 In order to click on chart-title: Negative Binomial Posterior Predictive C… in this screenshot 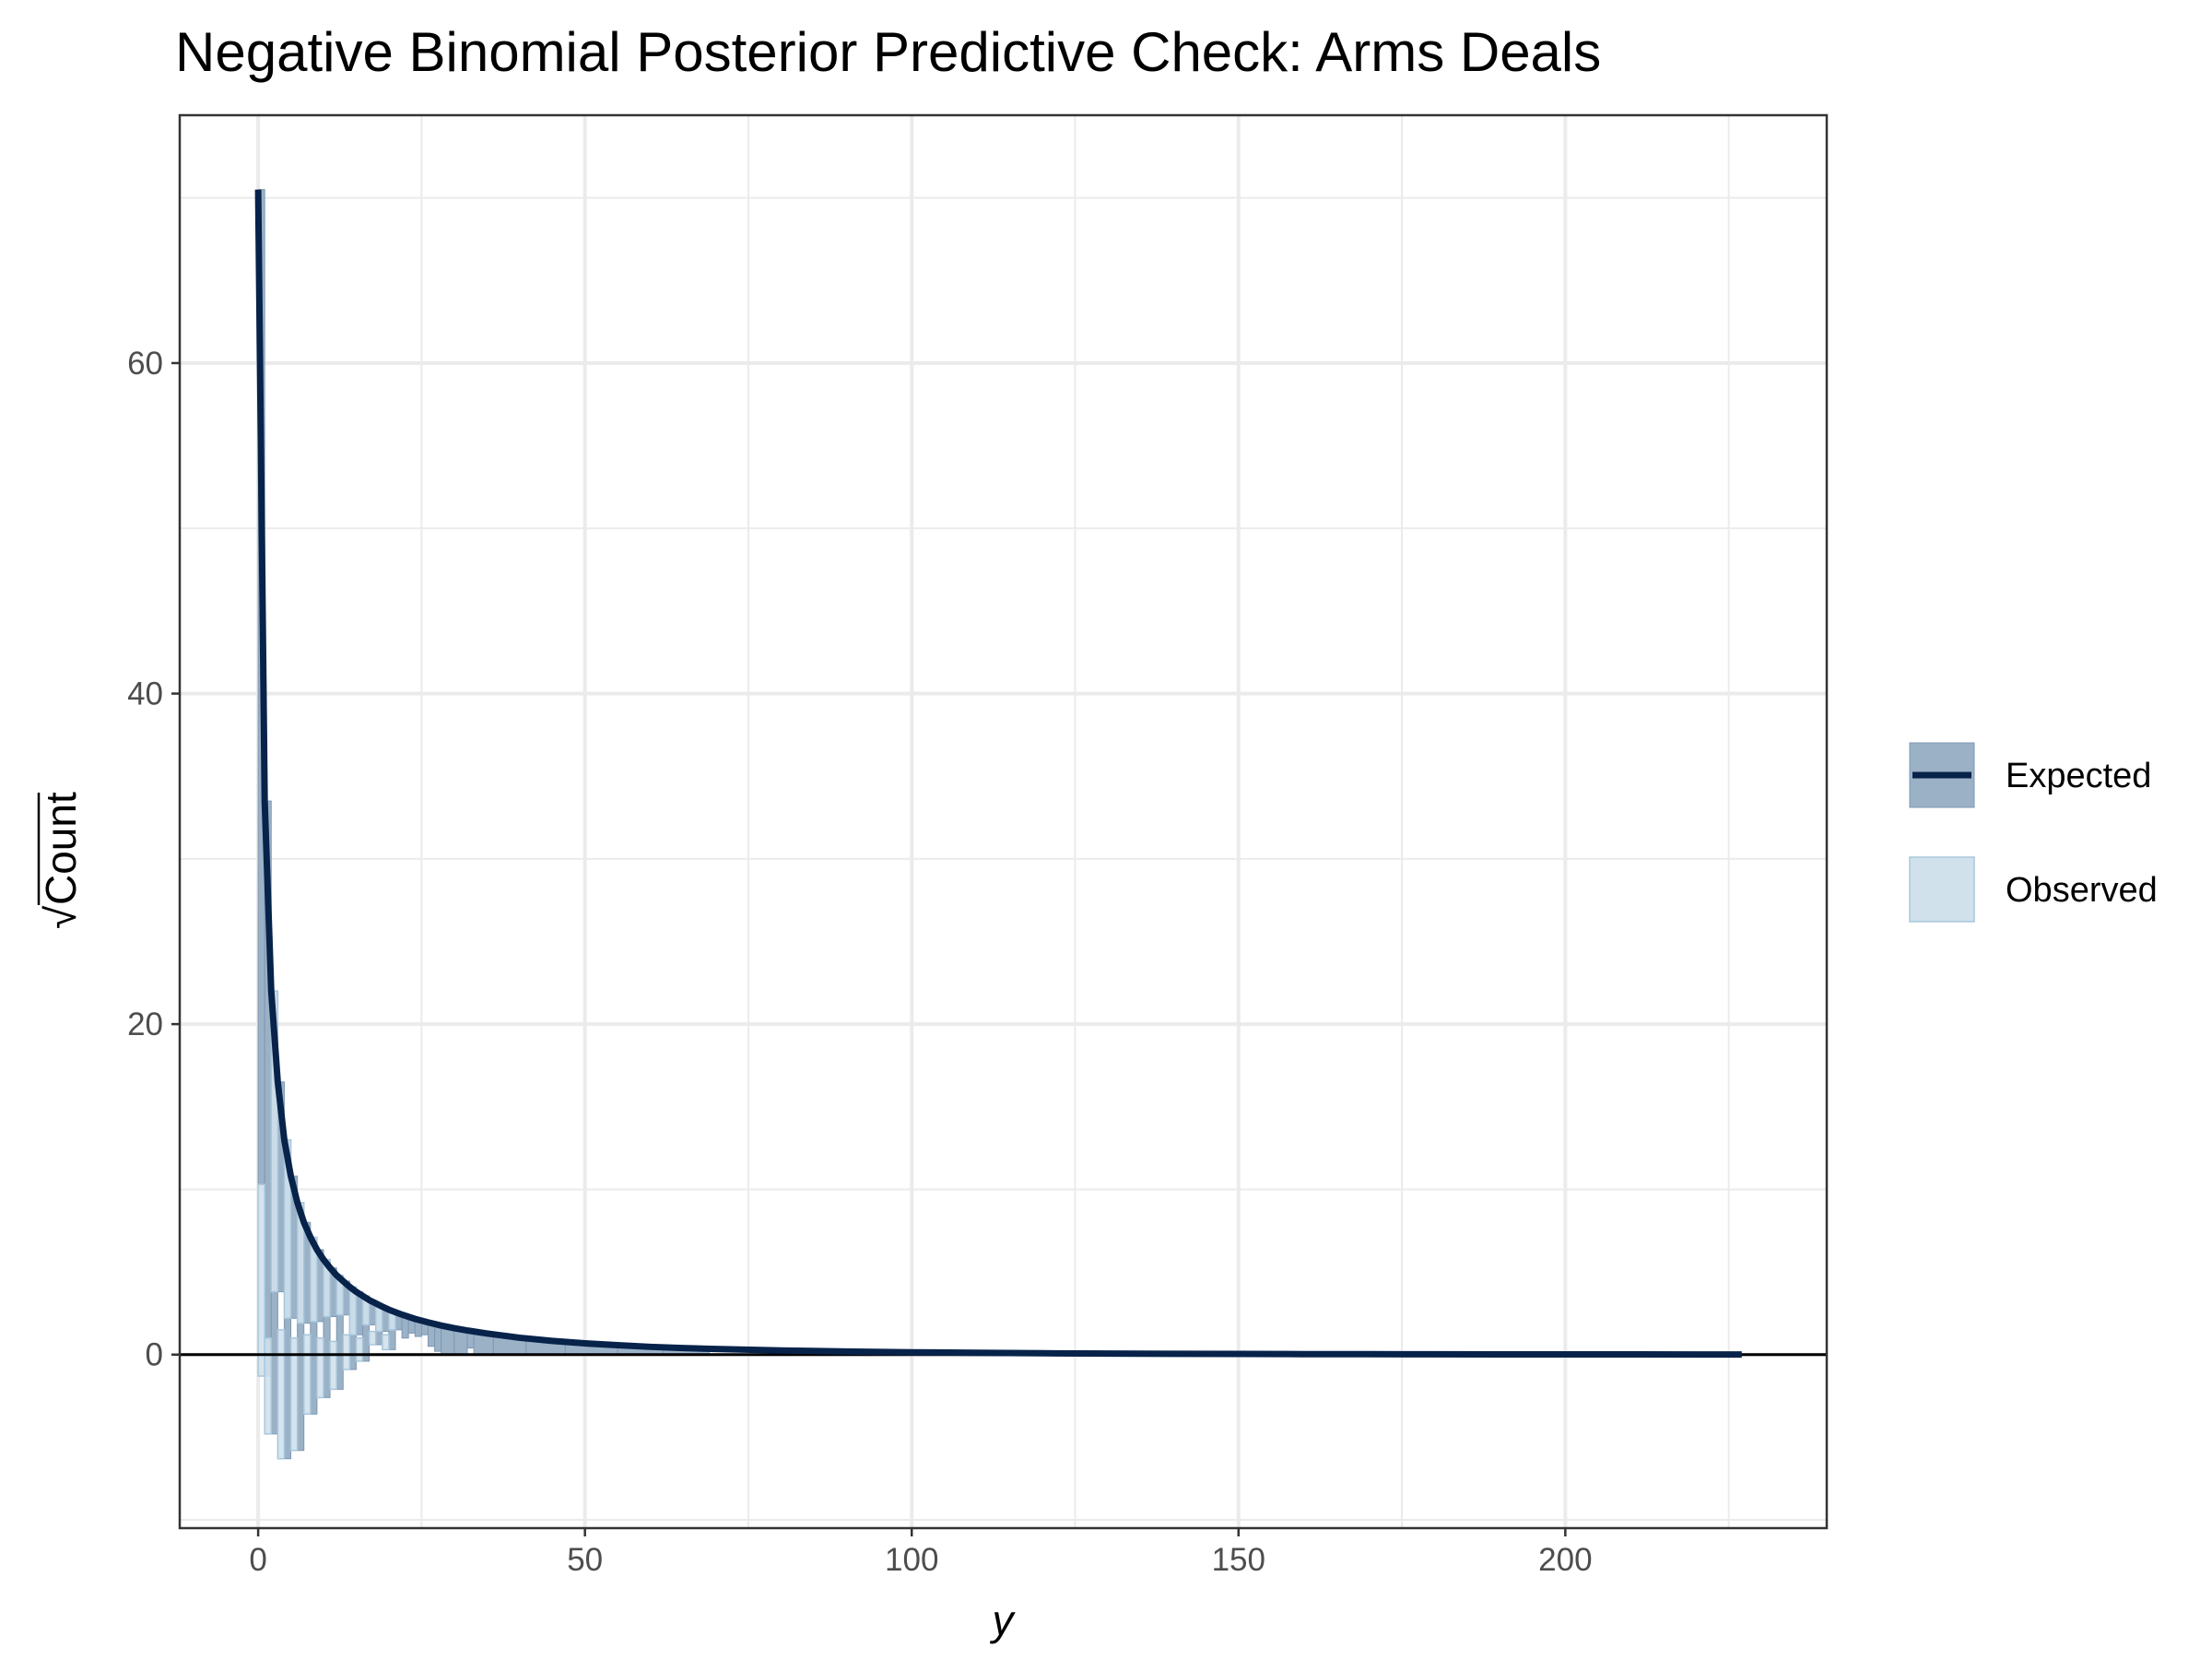, I will do `click(888, 52)`.